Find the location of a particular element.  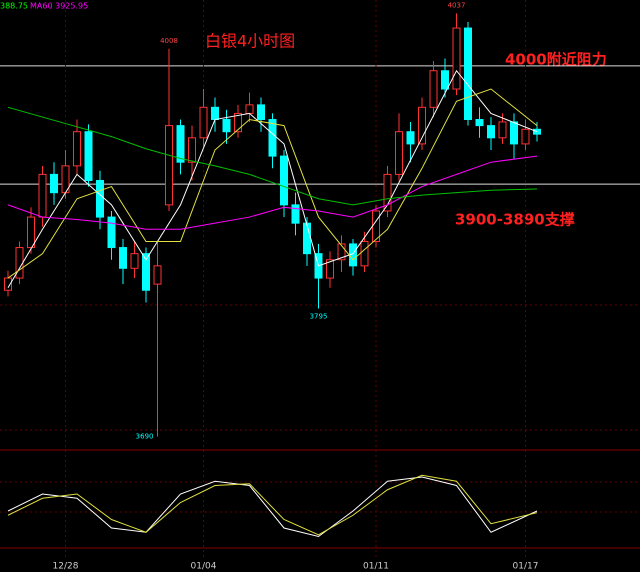

x-tick-label: 01/17 is located at coordinates (526, 567).